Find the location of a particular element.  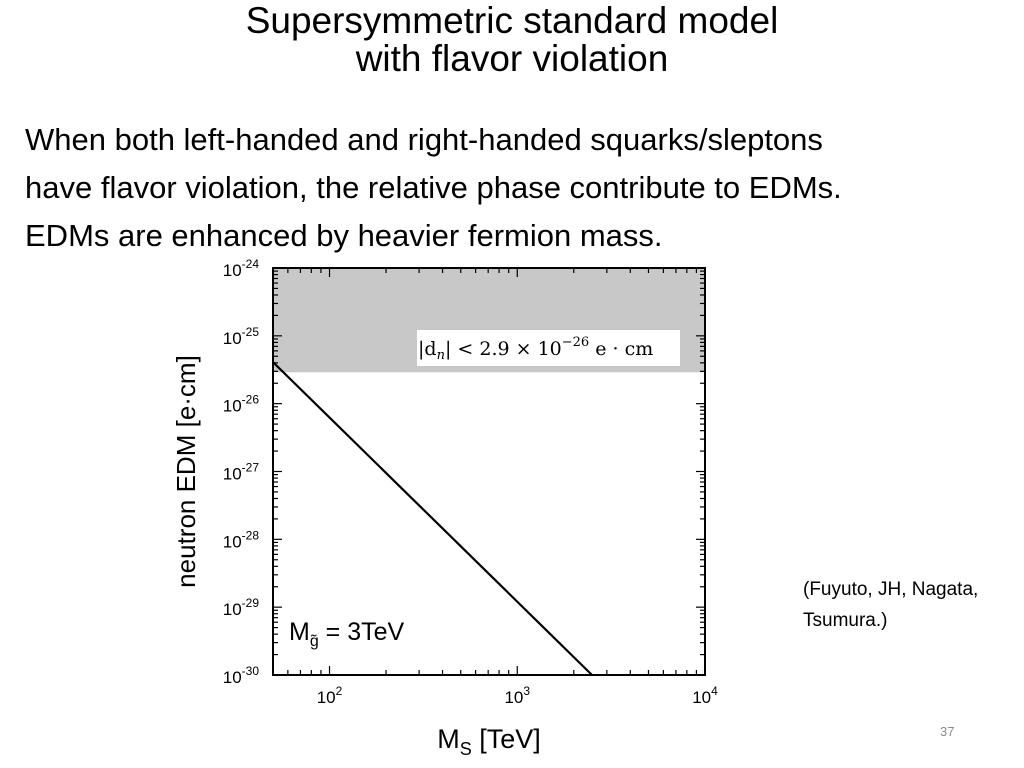

bound-relation: | < 2.9 × 10 is located at coordinates (503, 349).